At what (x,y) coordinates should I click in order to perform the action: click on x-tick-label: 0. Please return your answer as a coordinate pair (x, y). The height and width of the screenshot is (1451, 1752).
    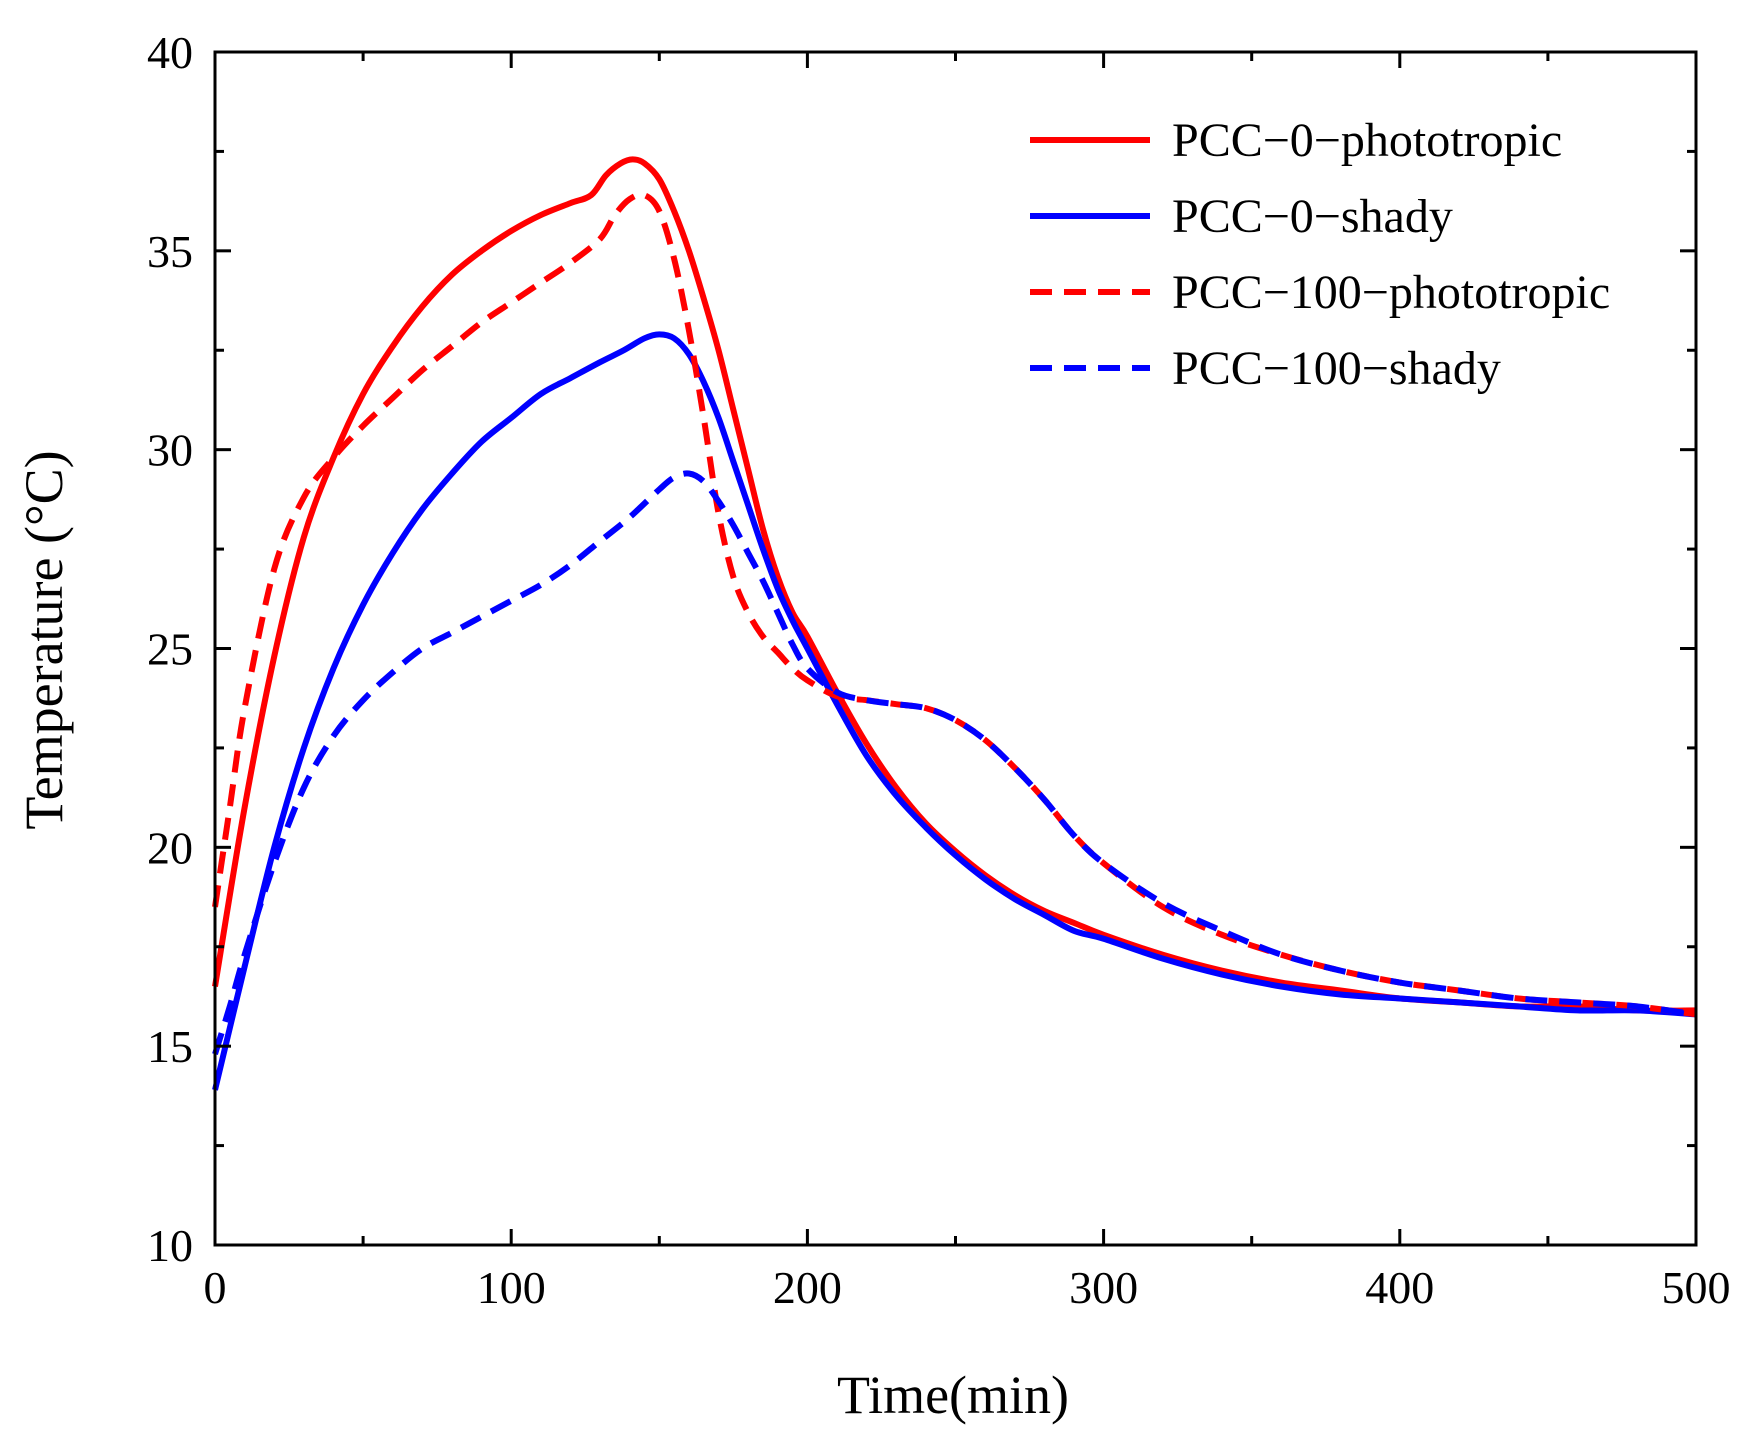
    Looking at the image, I should click on (215, 1287).